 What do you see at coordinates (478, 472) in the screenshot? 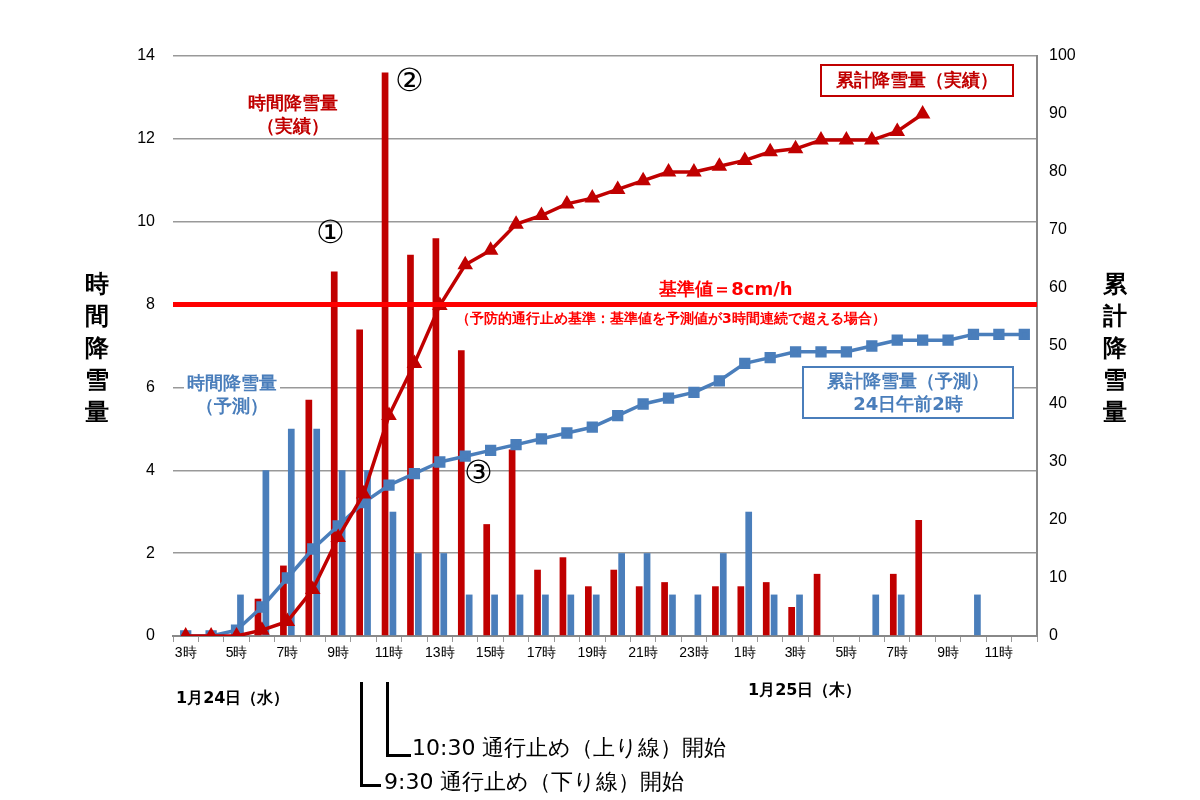
I see `annotation: ③` at bounding box center [478, 472].